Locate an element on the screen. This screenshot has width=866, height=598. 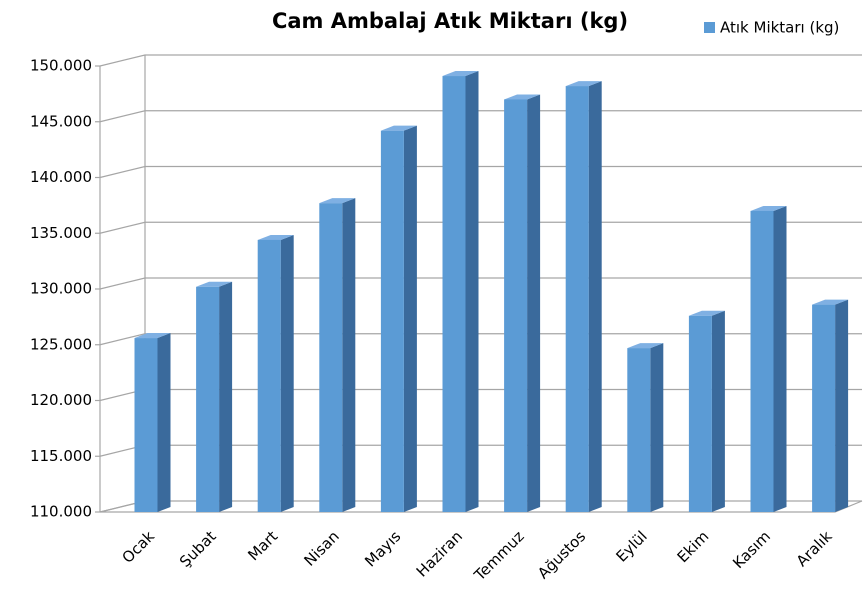
y-tick-label: 120.000 is located at coordinates (61, 400).